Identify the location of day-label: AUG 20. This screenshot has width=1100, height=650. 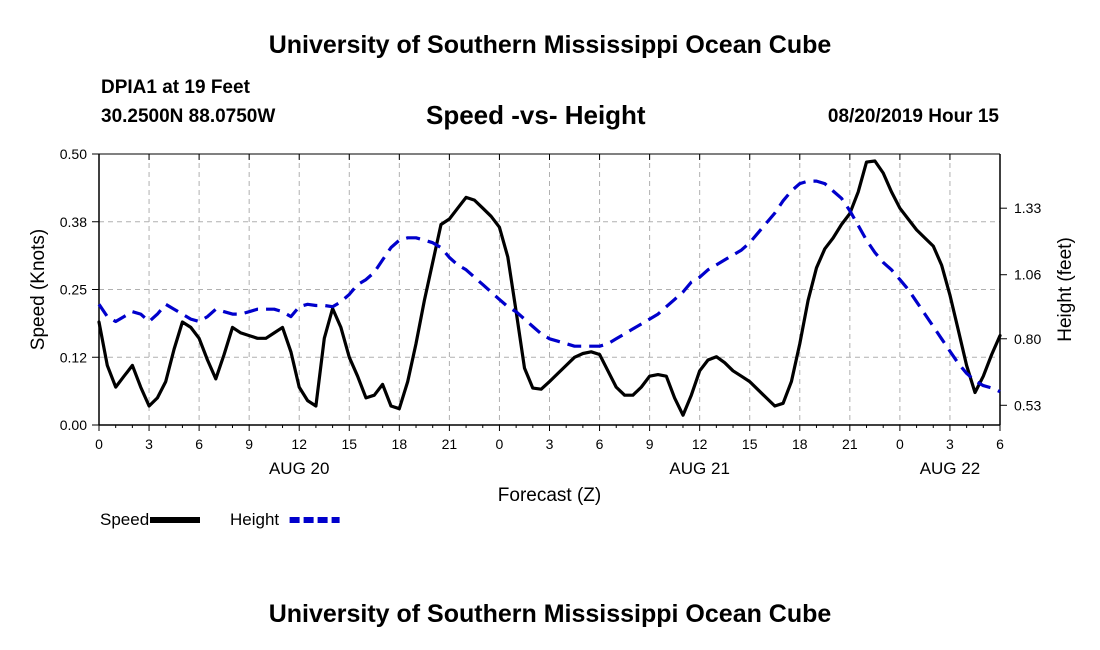
(299, 468).